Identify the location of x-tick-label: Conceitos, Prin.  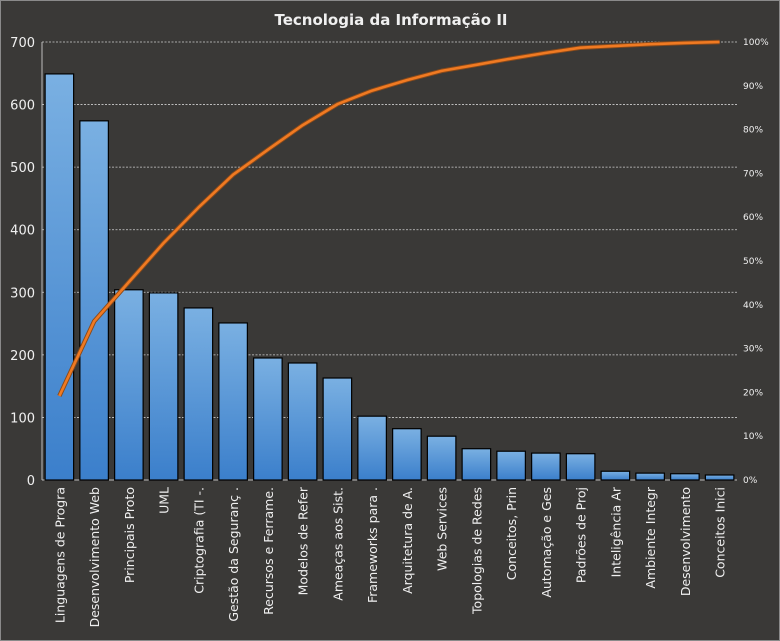
(511, 533).